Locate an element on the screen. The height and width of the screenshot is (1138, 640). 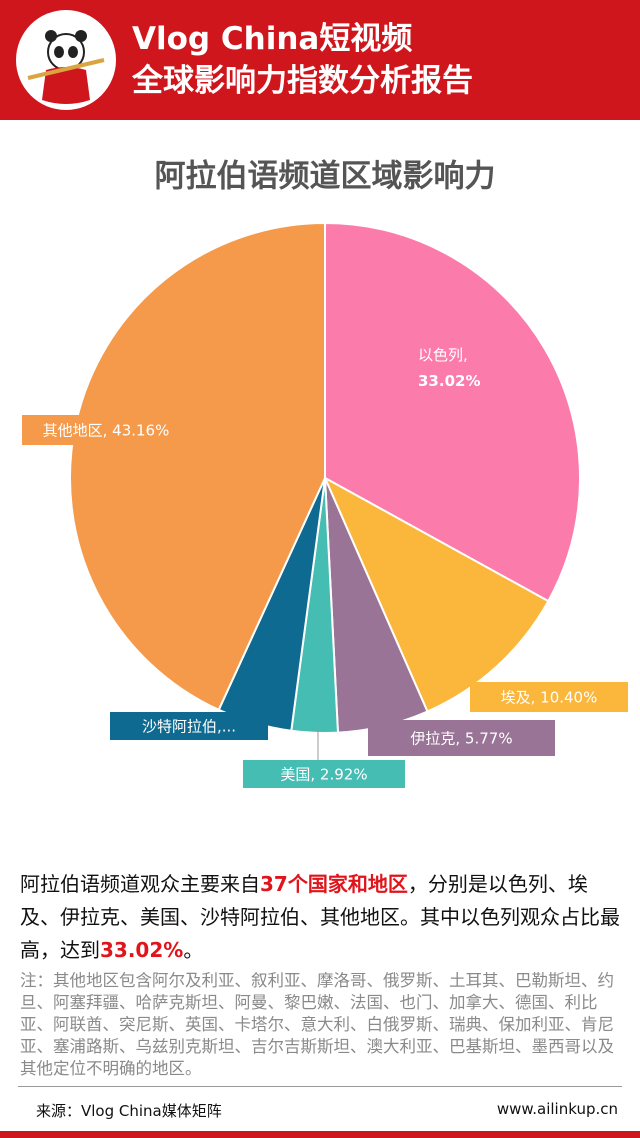
chart-title: 阿拉伯语频道区域影响力 is located at coordinates (325, 177).